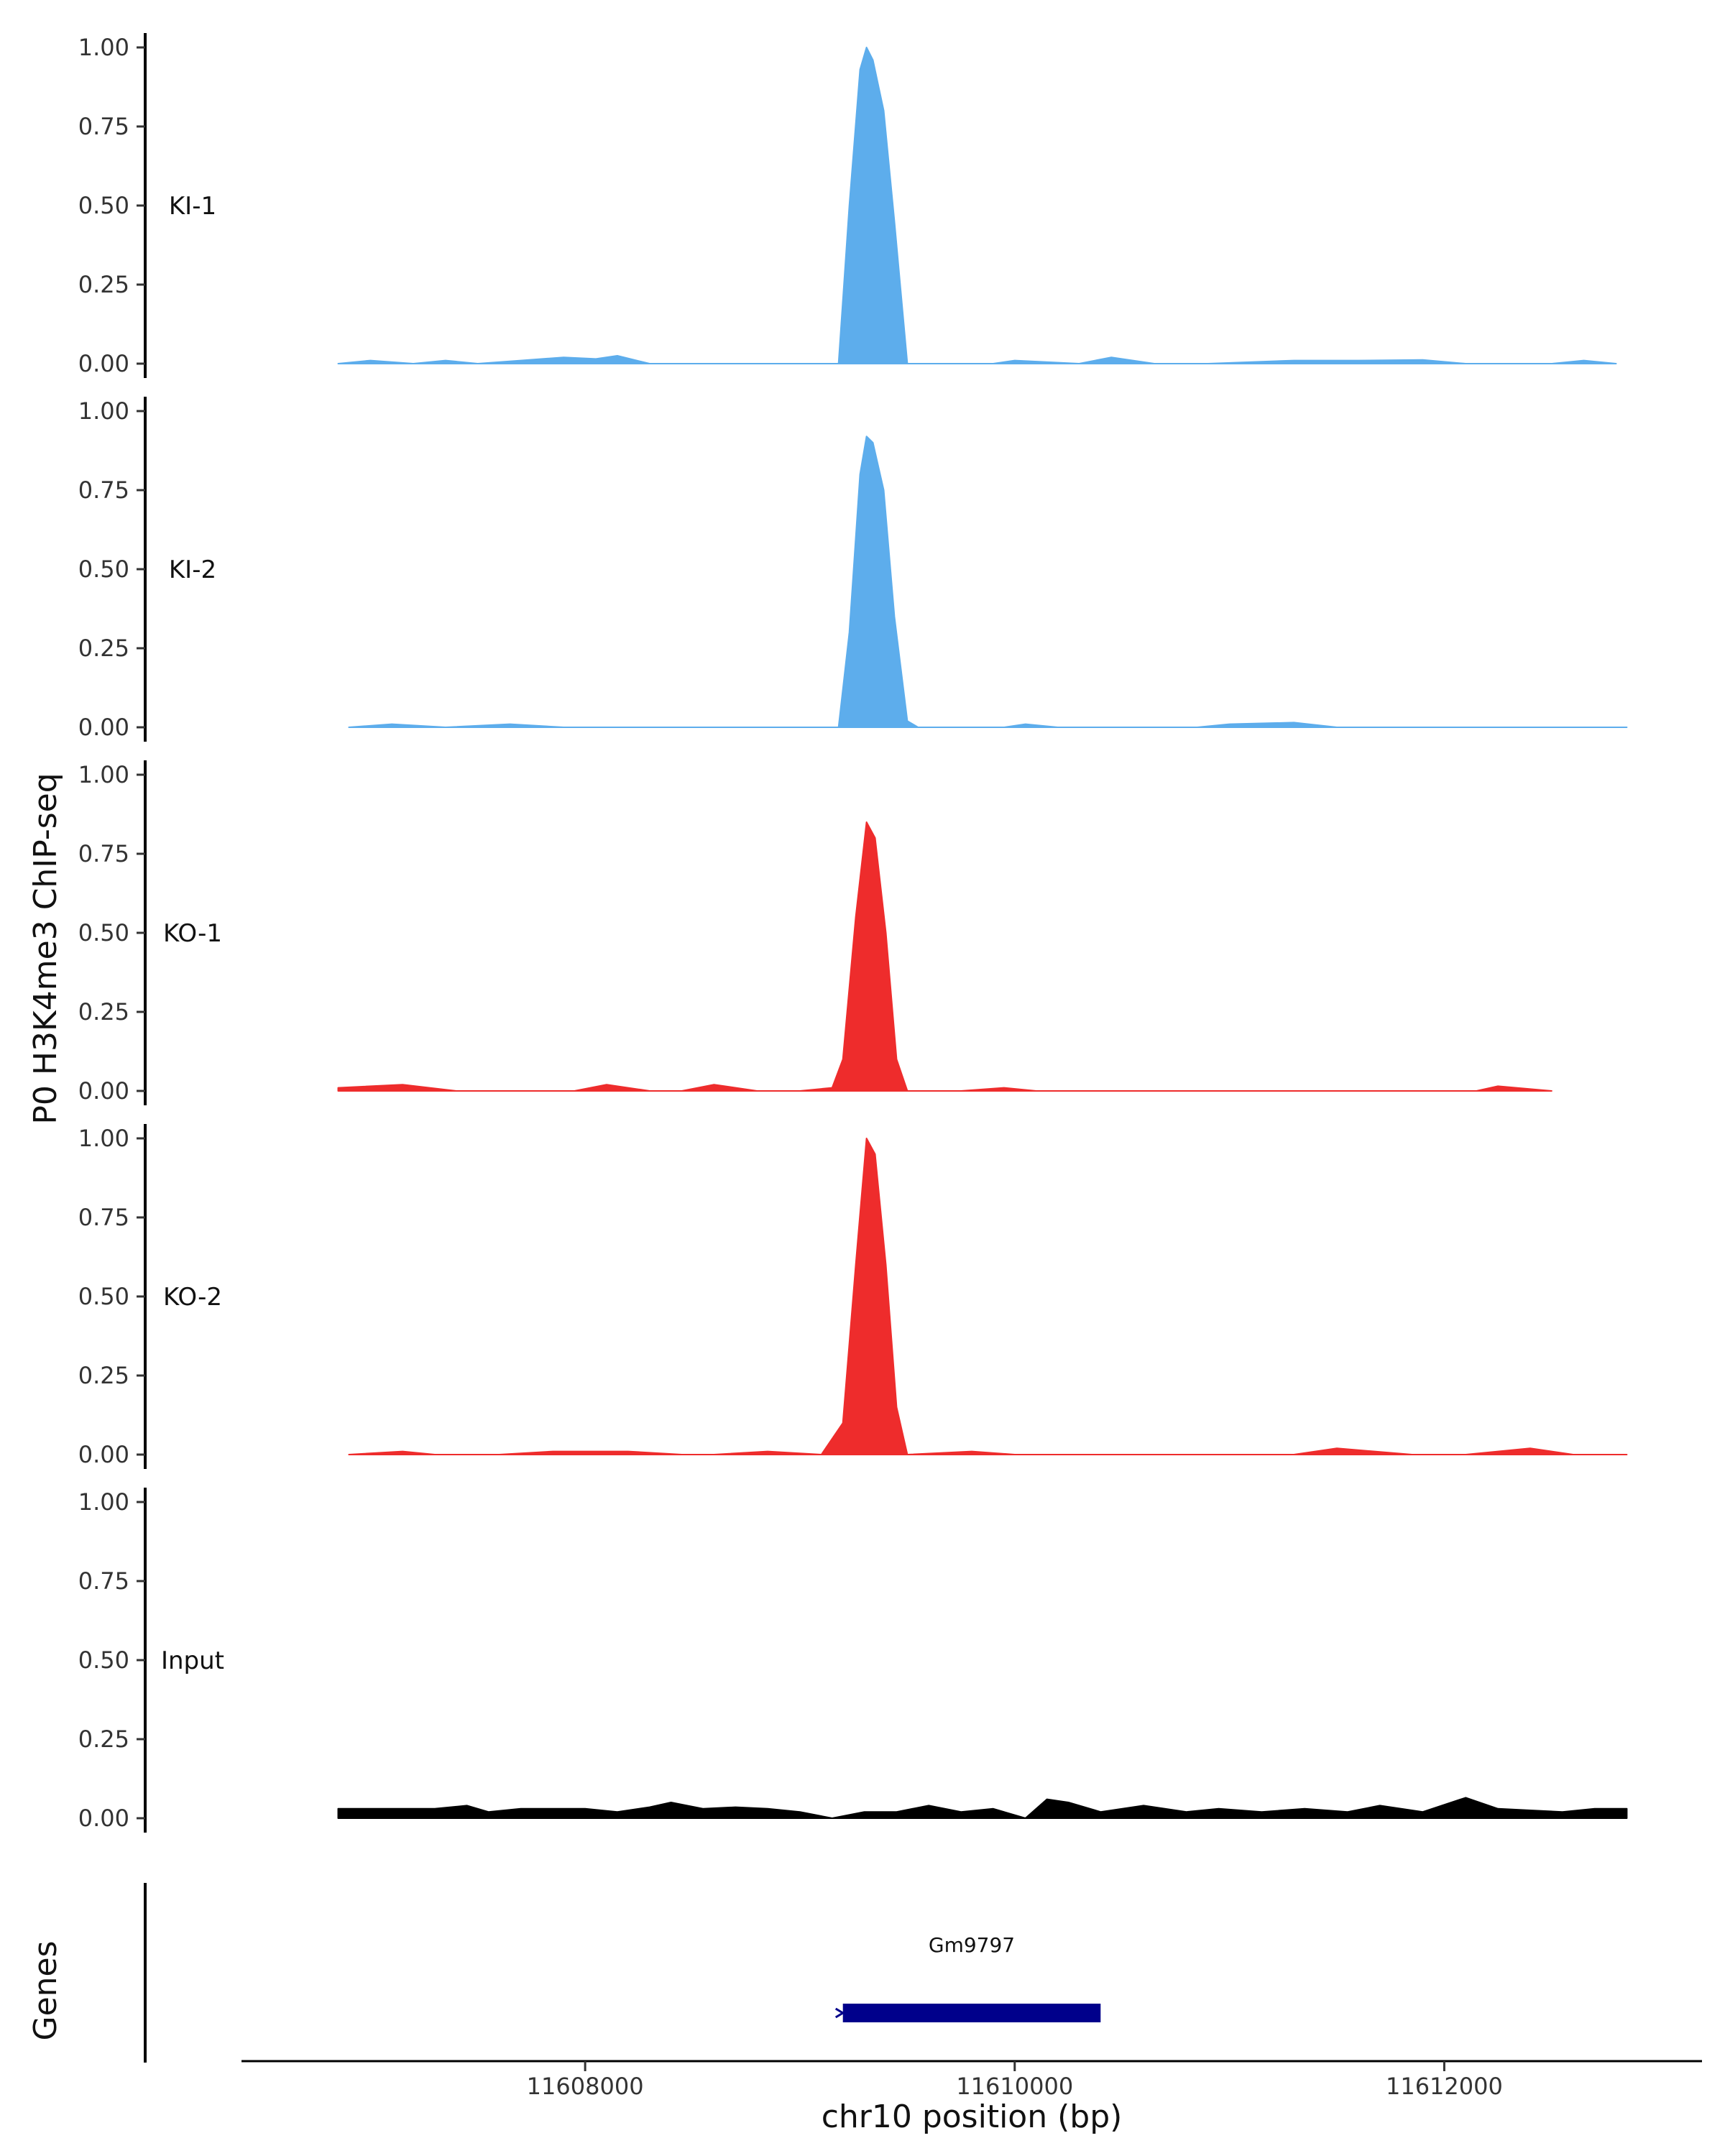  I want to click on track-ko-2: 0.00 0.25 0.50 0.75 1.00 KO-2, so click(853, 1296).